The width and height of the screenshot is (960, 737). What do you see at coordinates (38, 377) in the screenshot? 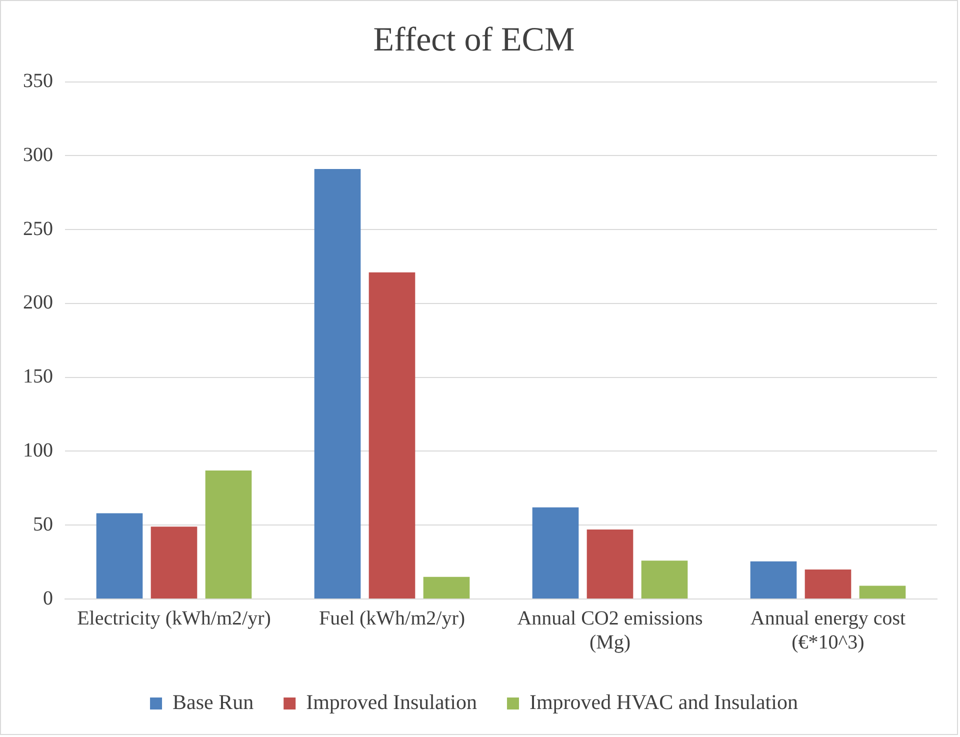
I see `y-tick-label: 150` at bounding box center [38, 377].